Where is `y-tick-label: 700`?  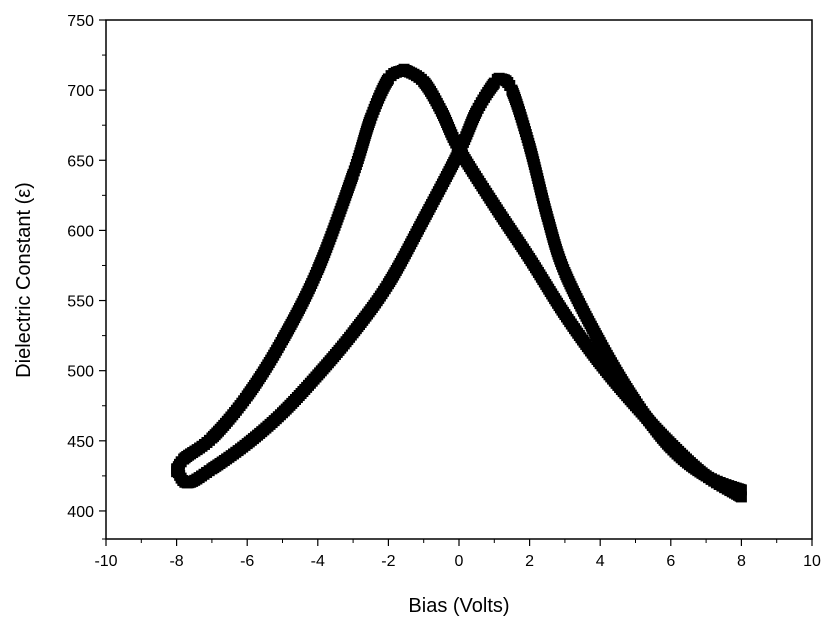 y-tick-label: 700 is located at coordinates (80, 91).